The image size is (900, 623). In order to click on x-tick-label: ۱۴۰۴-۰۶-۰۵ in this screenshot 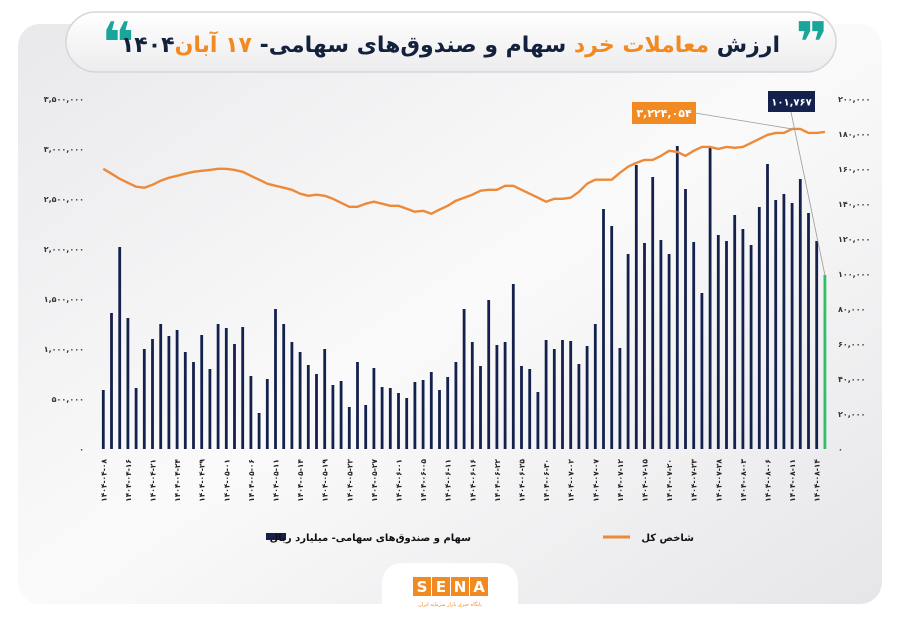, I will do `click(423, 480)`.